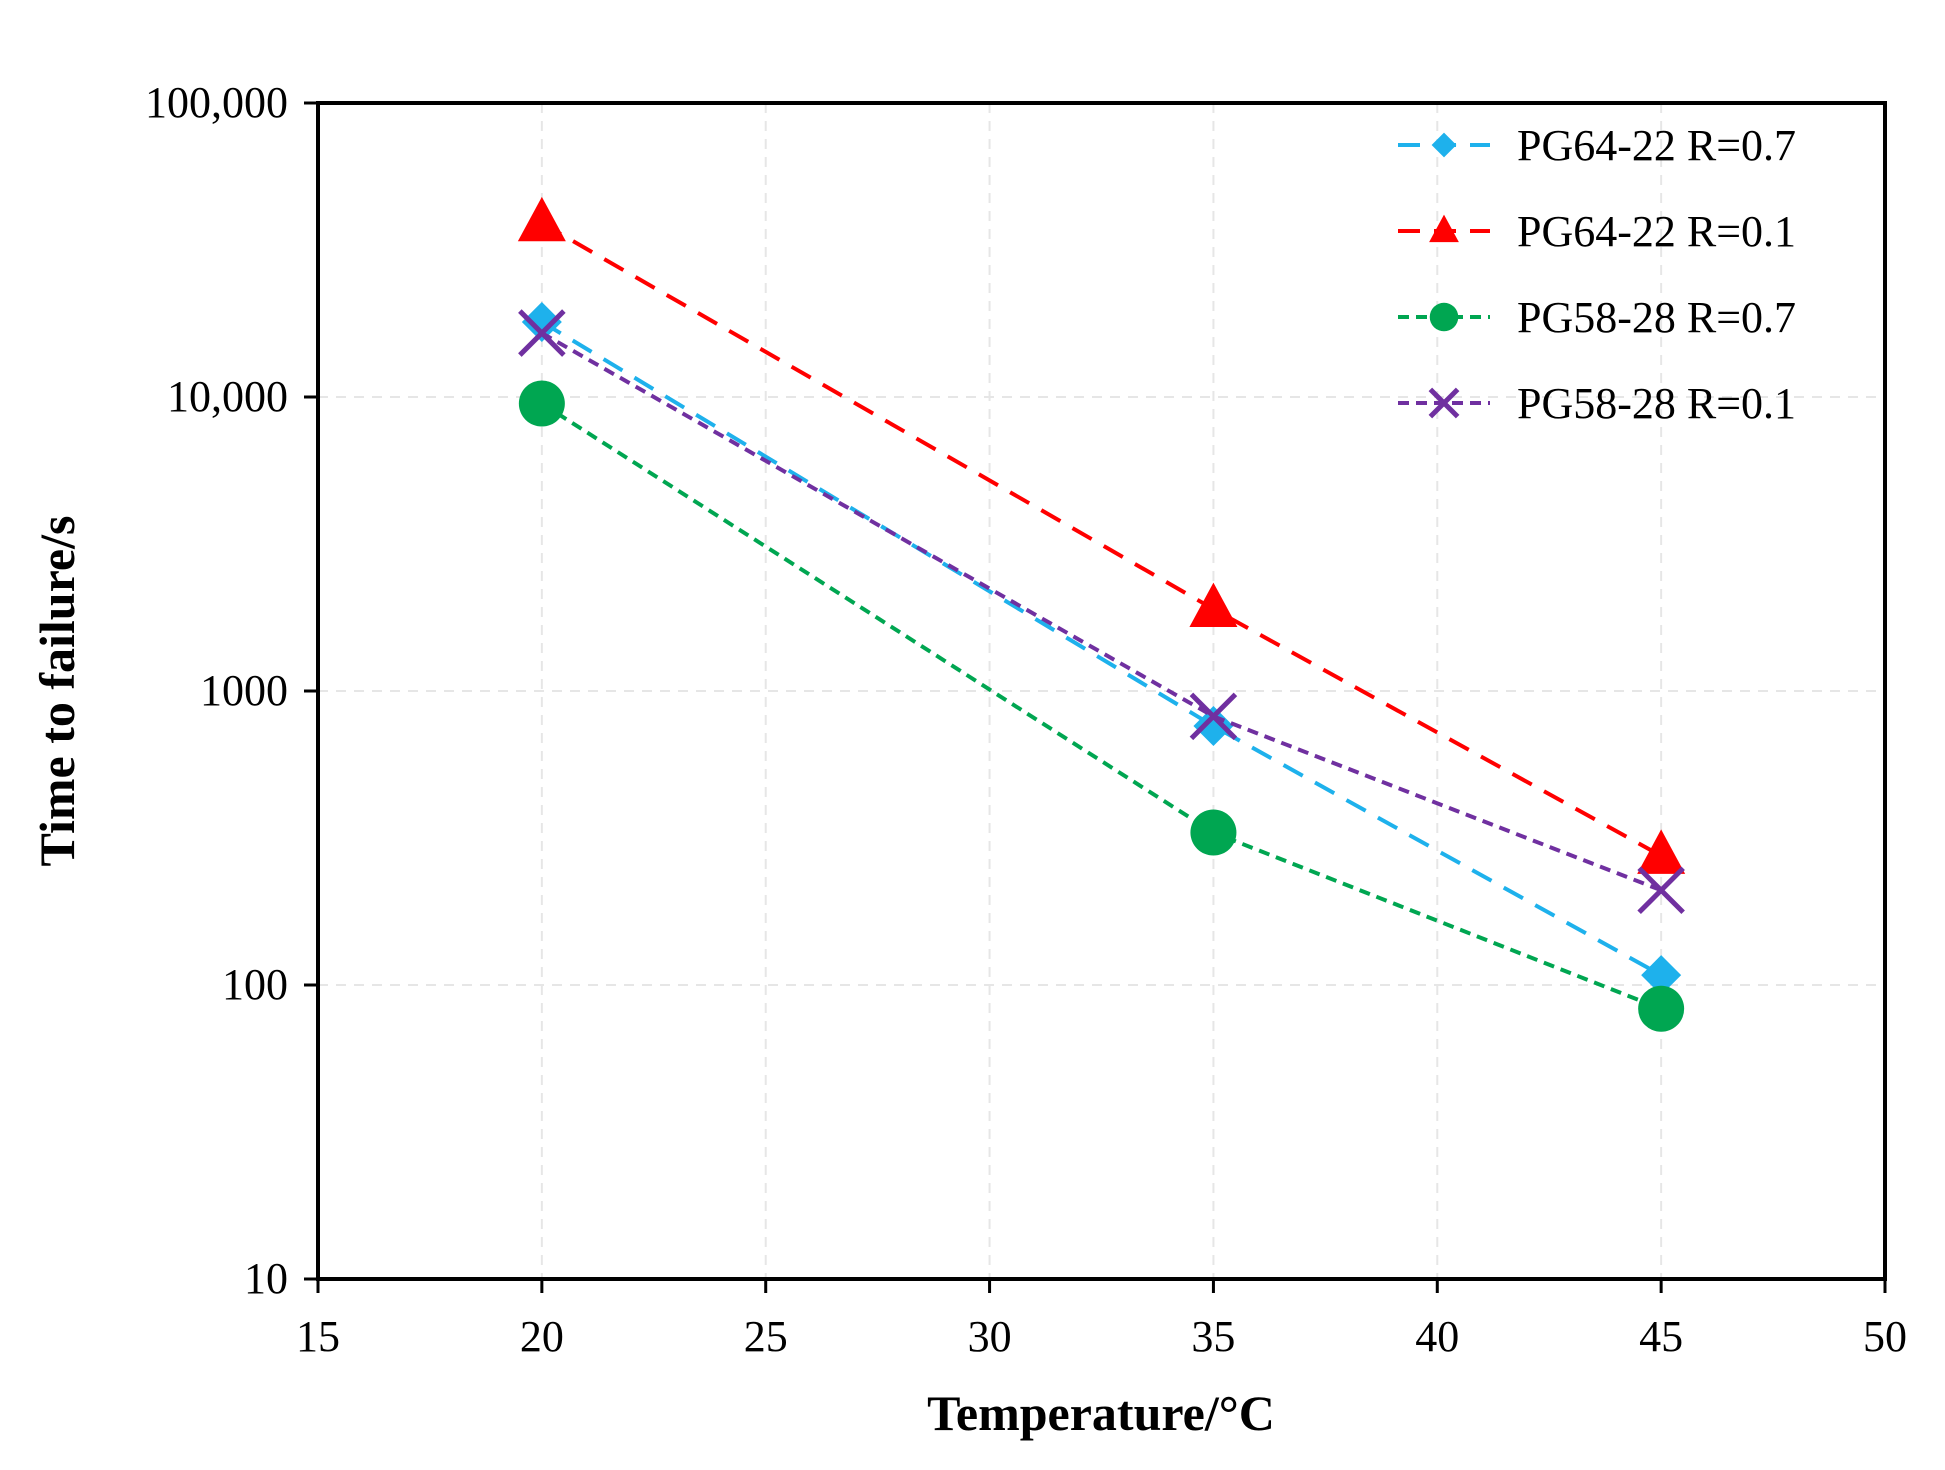 The width and height of the screenshot is (1945, 1470). What do you see at coordinates (1213, 1336) in the screenshot?
I see `x-tick-label: 35` at bounding box center [1213, 1336].